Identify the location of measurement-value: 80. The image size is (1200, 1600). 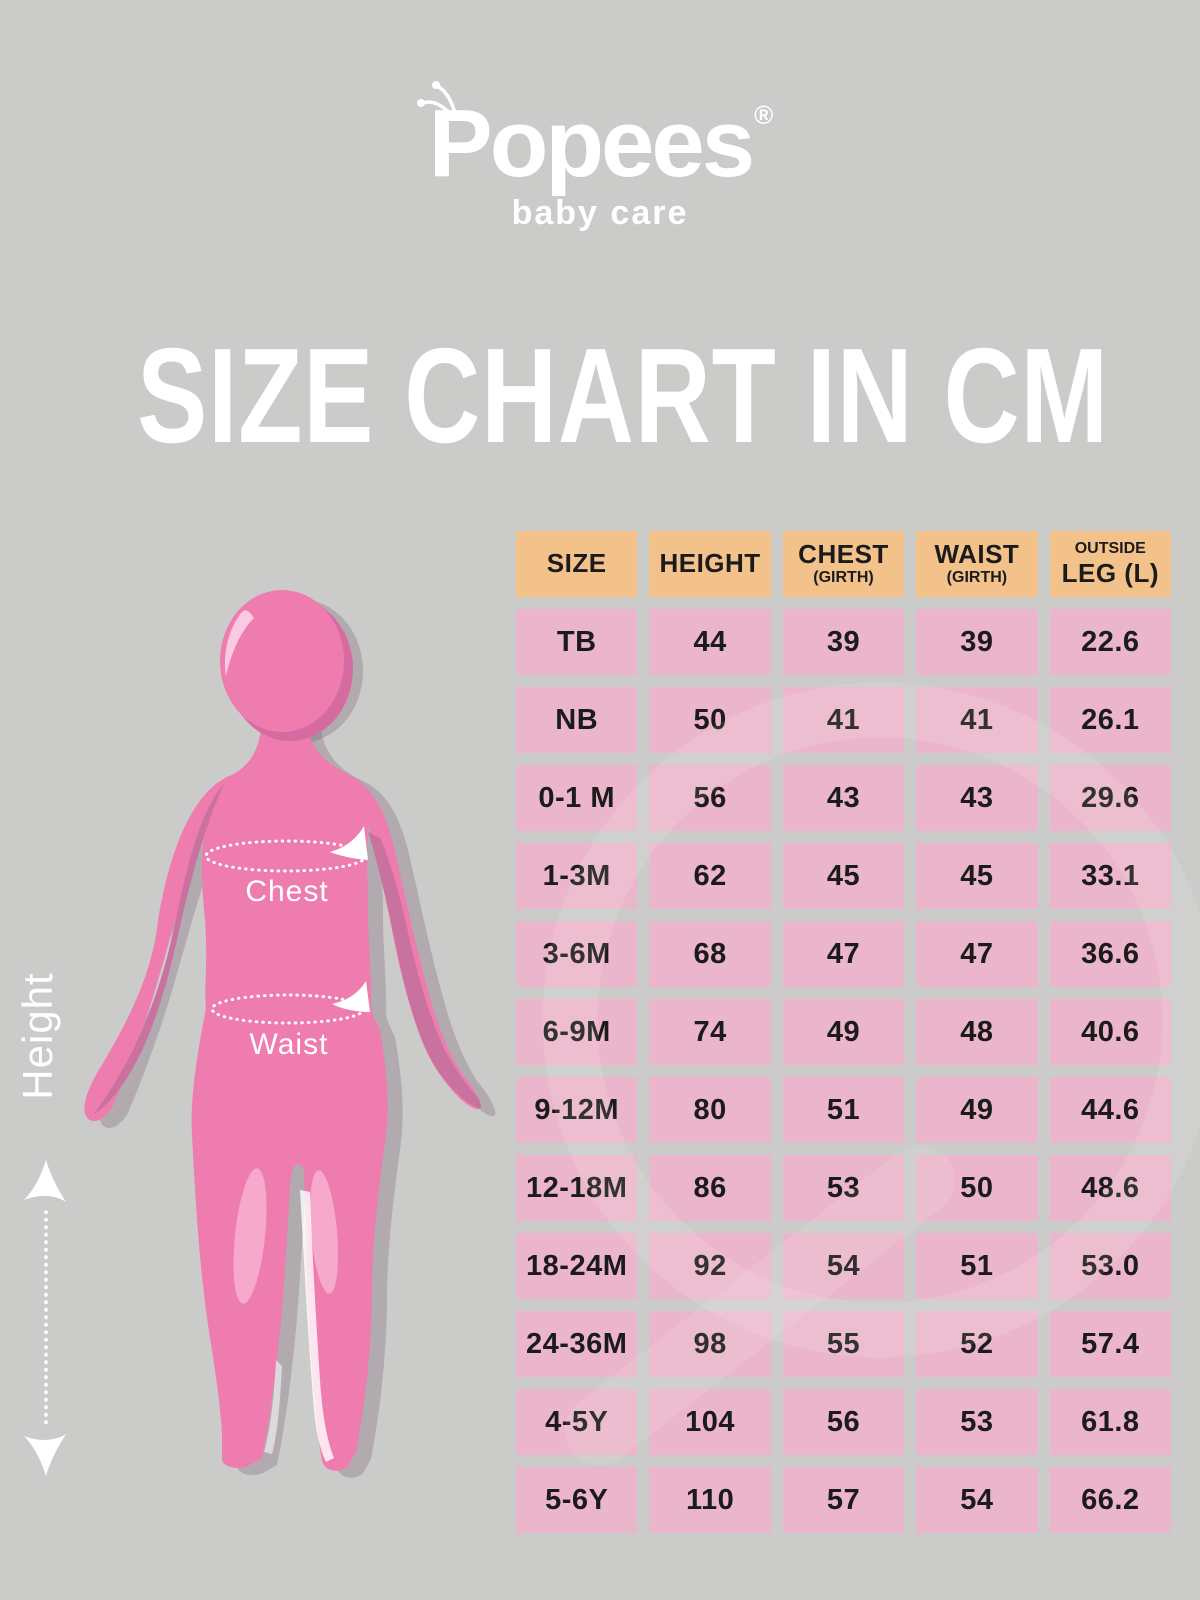
(710, 1110).